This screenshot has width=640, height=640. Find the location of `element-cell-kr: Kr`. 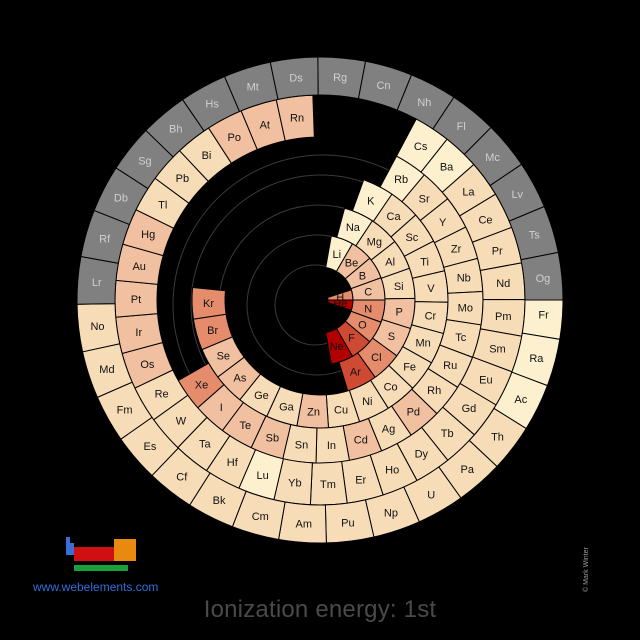

element-cell-kr: Kr is located at coordinates (209, 303).